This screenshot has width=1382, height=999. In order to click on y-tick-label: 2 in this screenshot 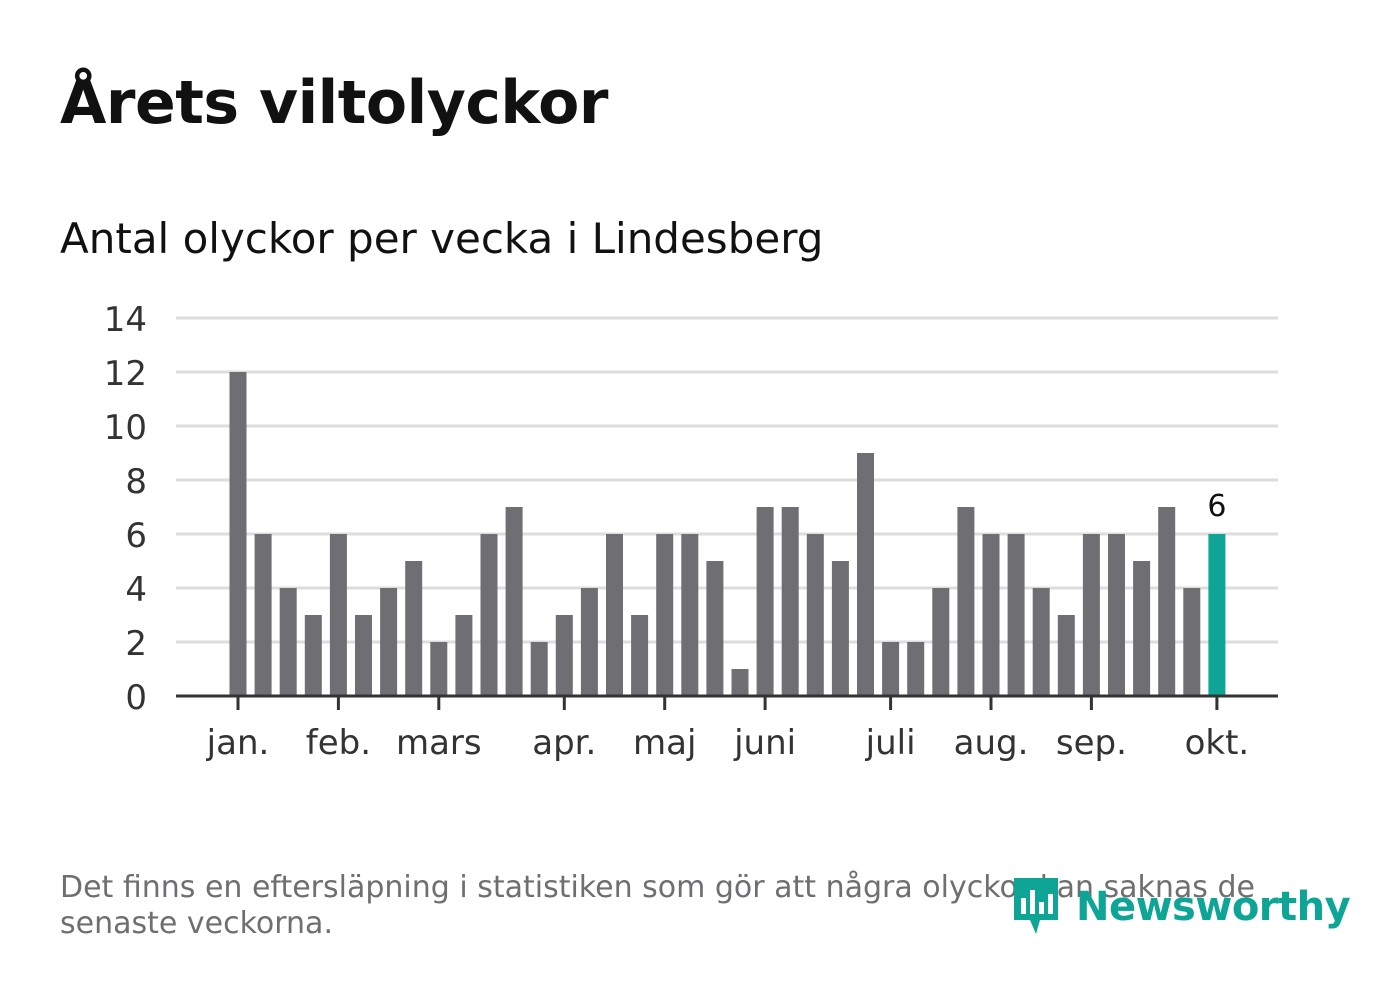, I will do `click(136, 644)`.